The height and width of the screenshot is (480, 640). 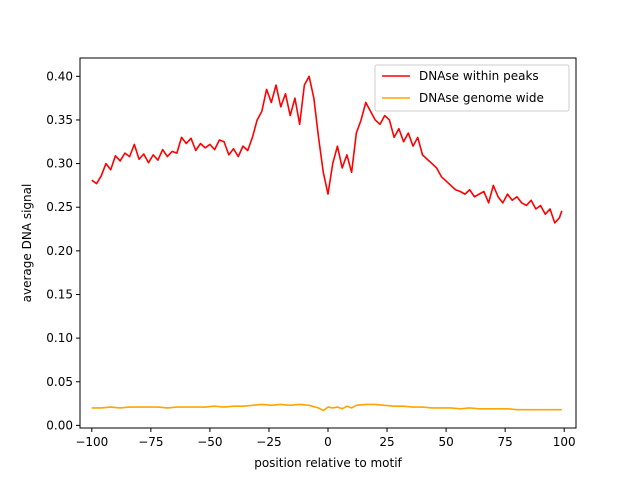 I want to click on x-tick-label: 50, so click(x=445, y=442).